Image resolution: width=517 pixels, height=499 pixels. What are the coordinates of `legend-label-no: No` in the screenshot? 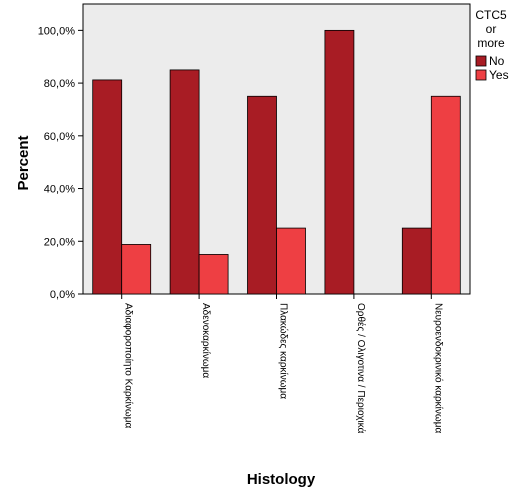 It's located at (497, 61).